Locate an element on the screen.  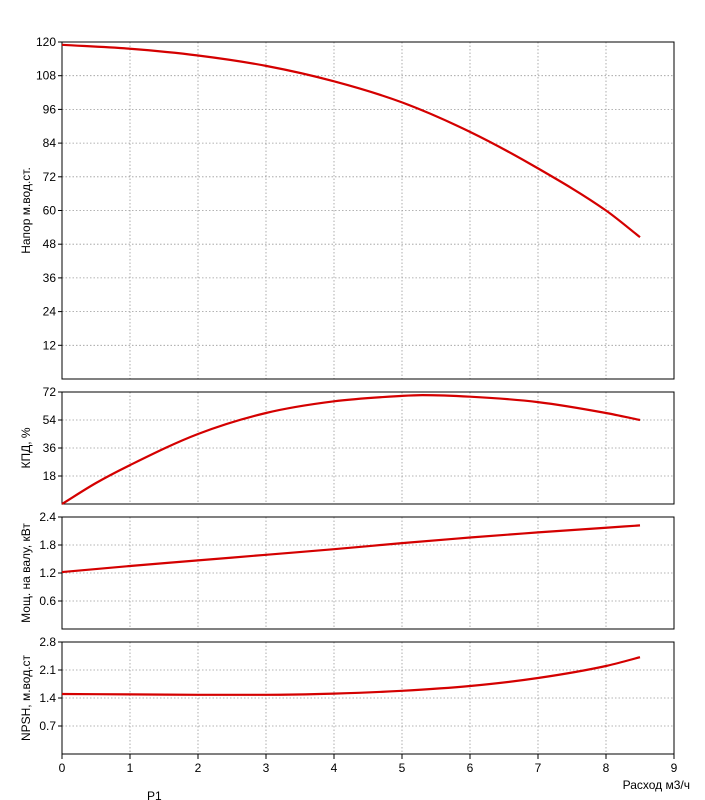
panel-1-ytick-label: 120 is located at coordinates (46, 42).